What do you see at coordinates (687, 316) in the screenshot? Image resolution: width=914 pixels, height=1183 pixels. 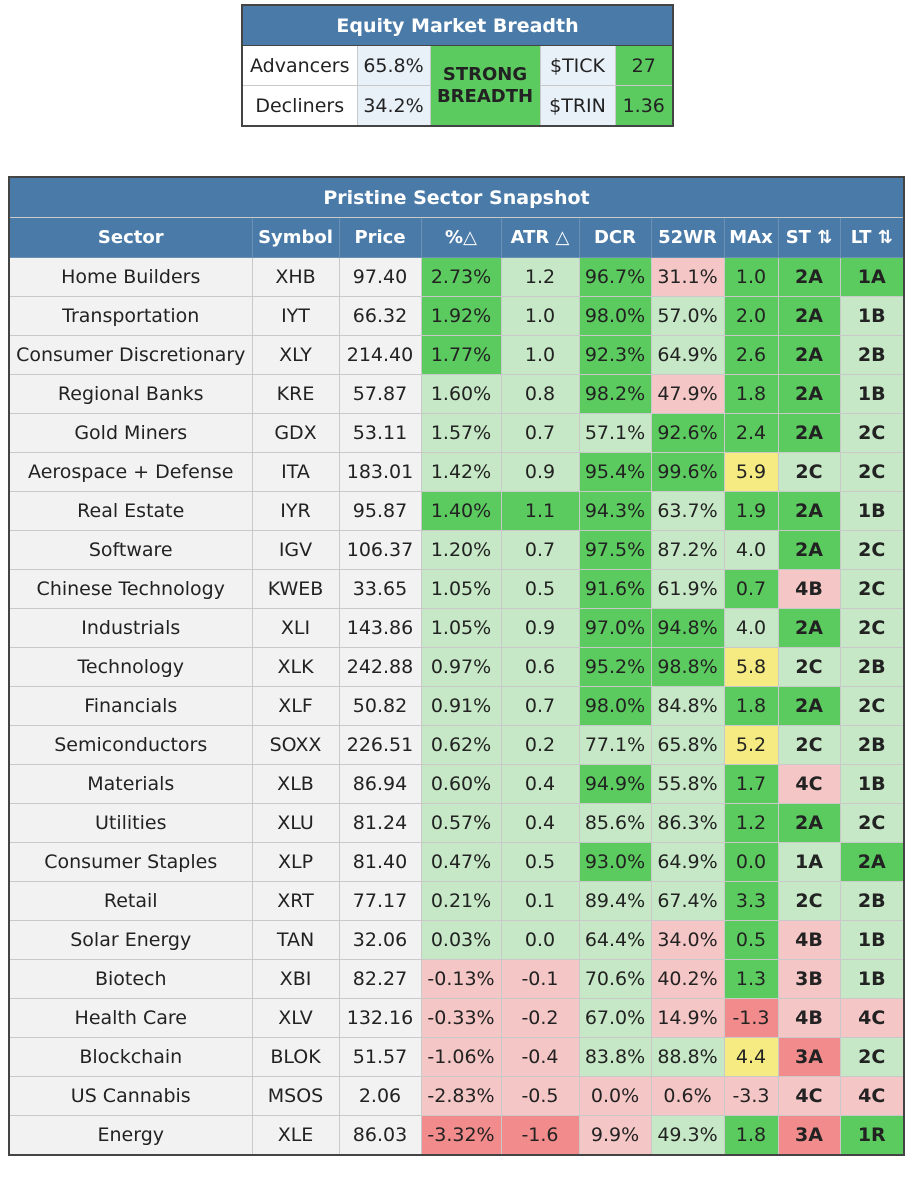 I see `cell-52wr: 57.0%` at bounding box center [687, 316].